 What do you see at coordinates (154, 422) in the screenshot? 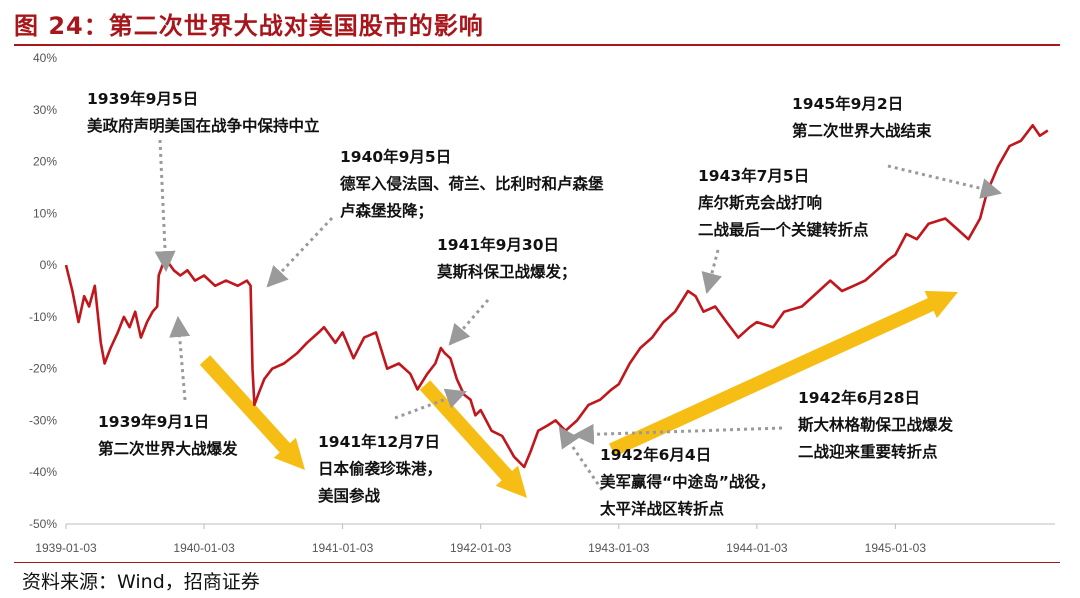
I see `annotation-date: 1939年9月1日` at bounding box center [154, 422].